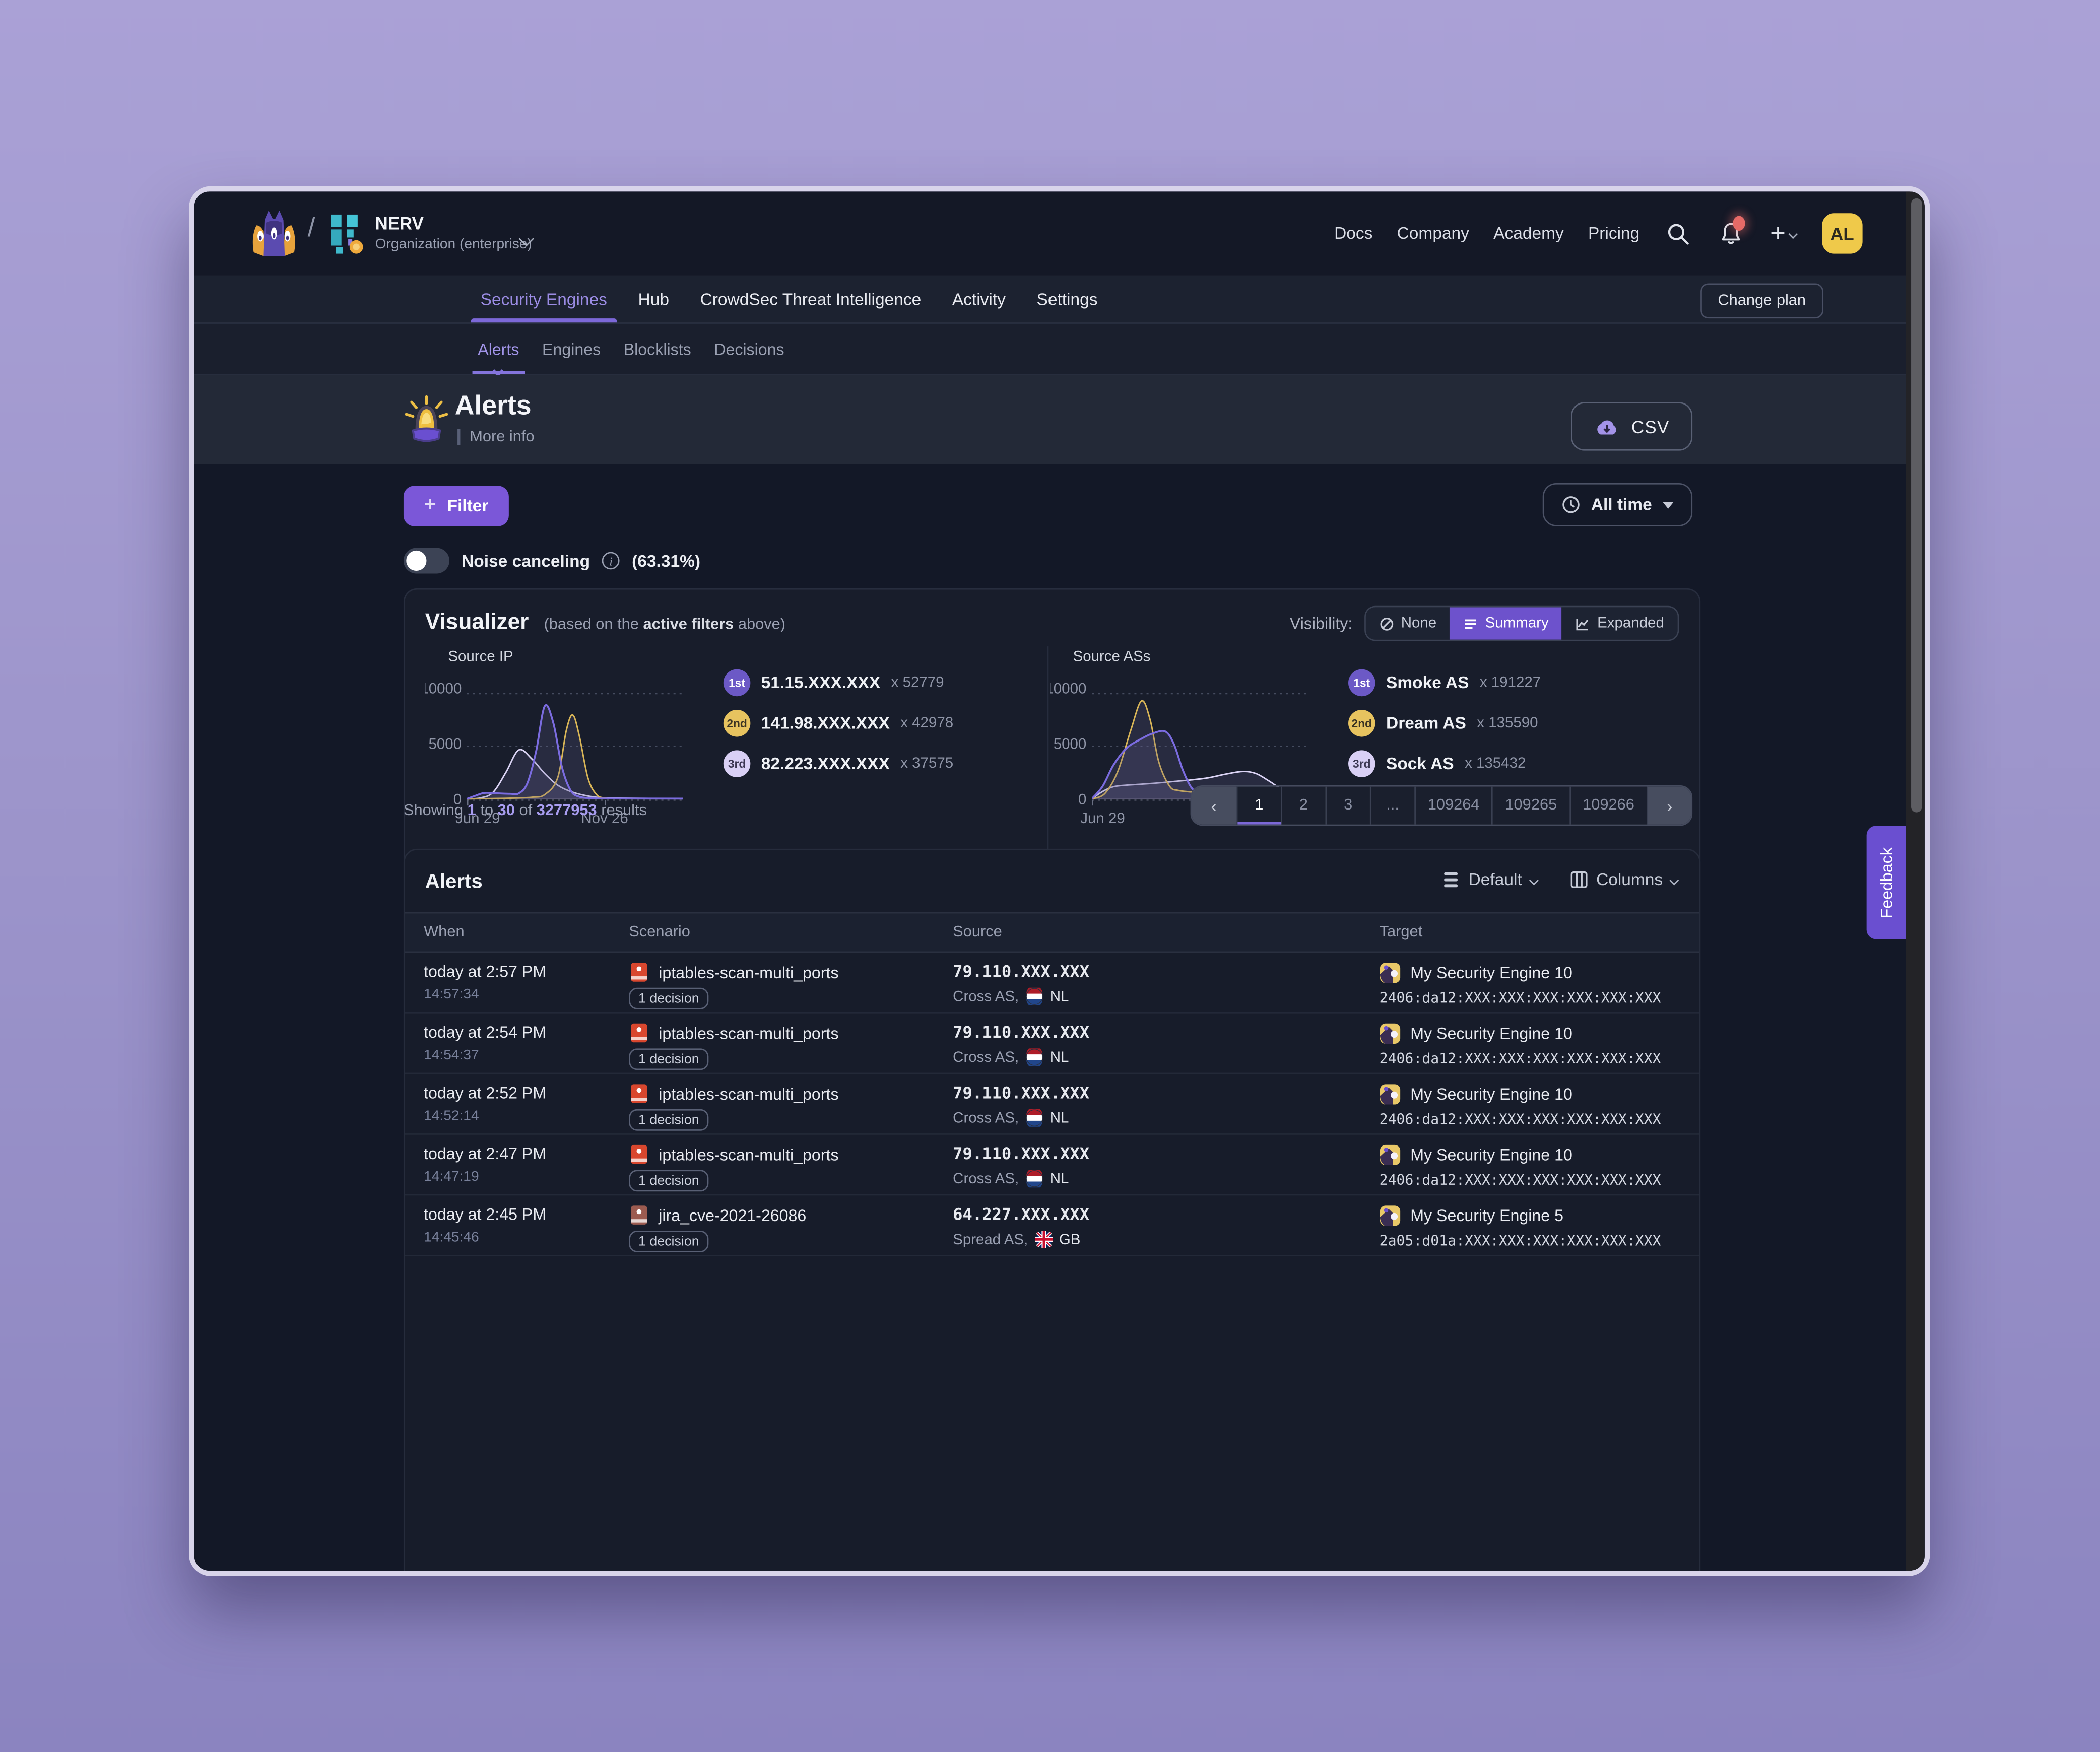  What do you see at coordinates (1258, 805) in the screenshot?
I see `pagination-page-1: 1` at bounding box center [1258, 805].